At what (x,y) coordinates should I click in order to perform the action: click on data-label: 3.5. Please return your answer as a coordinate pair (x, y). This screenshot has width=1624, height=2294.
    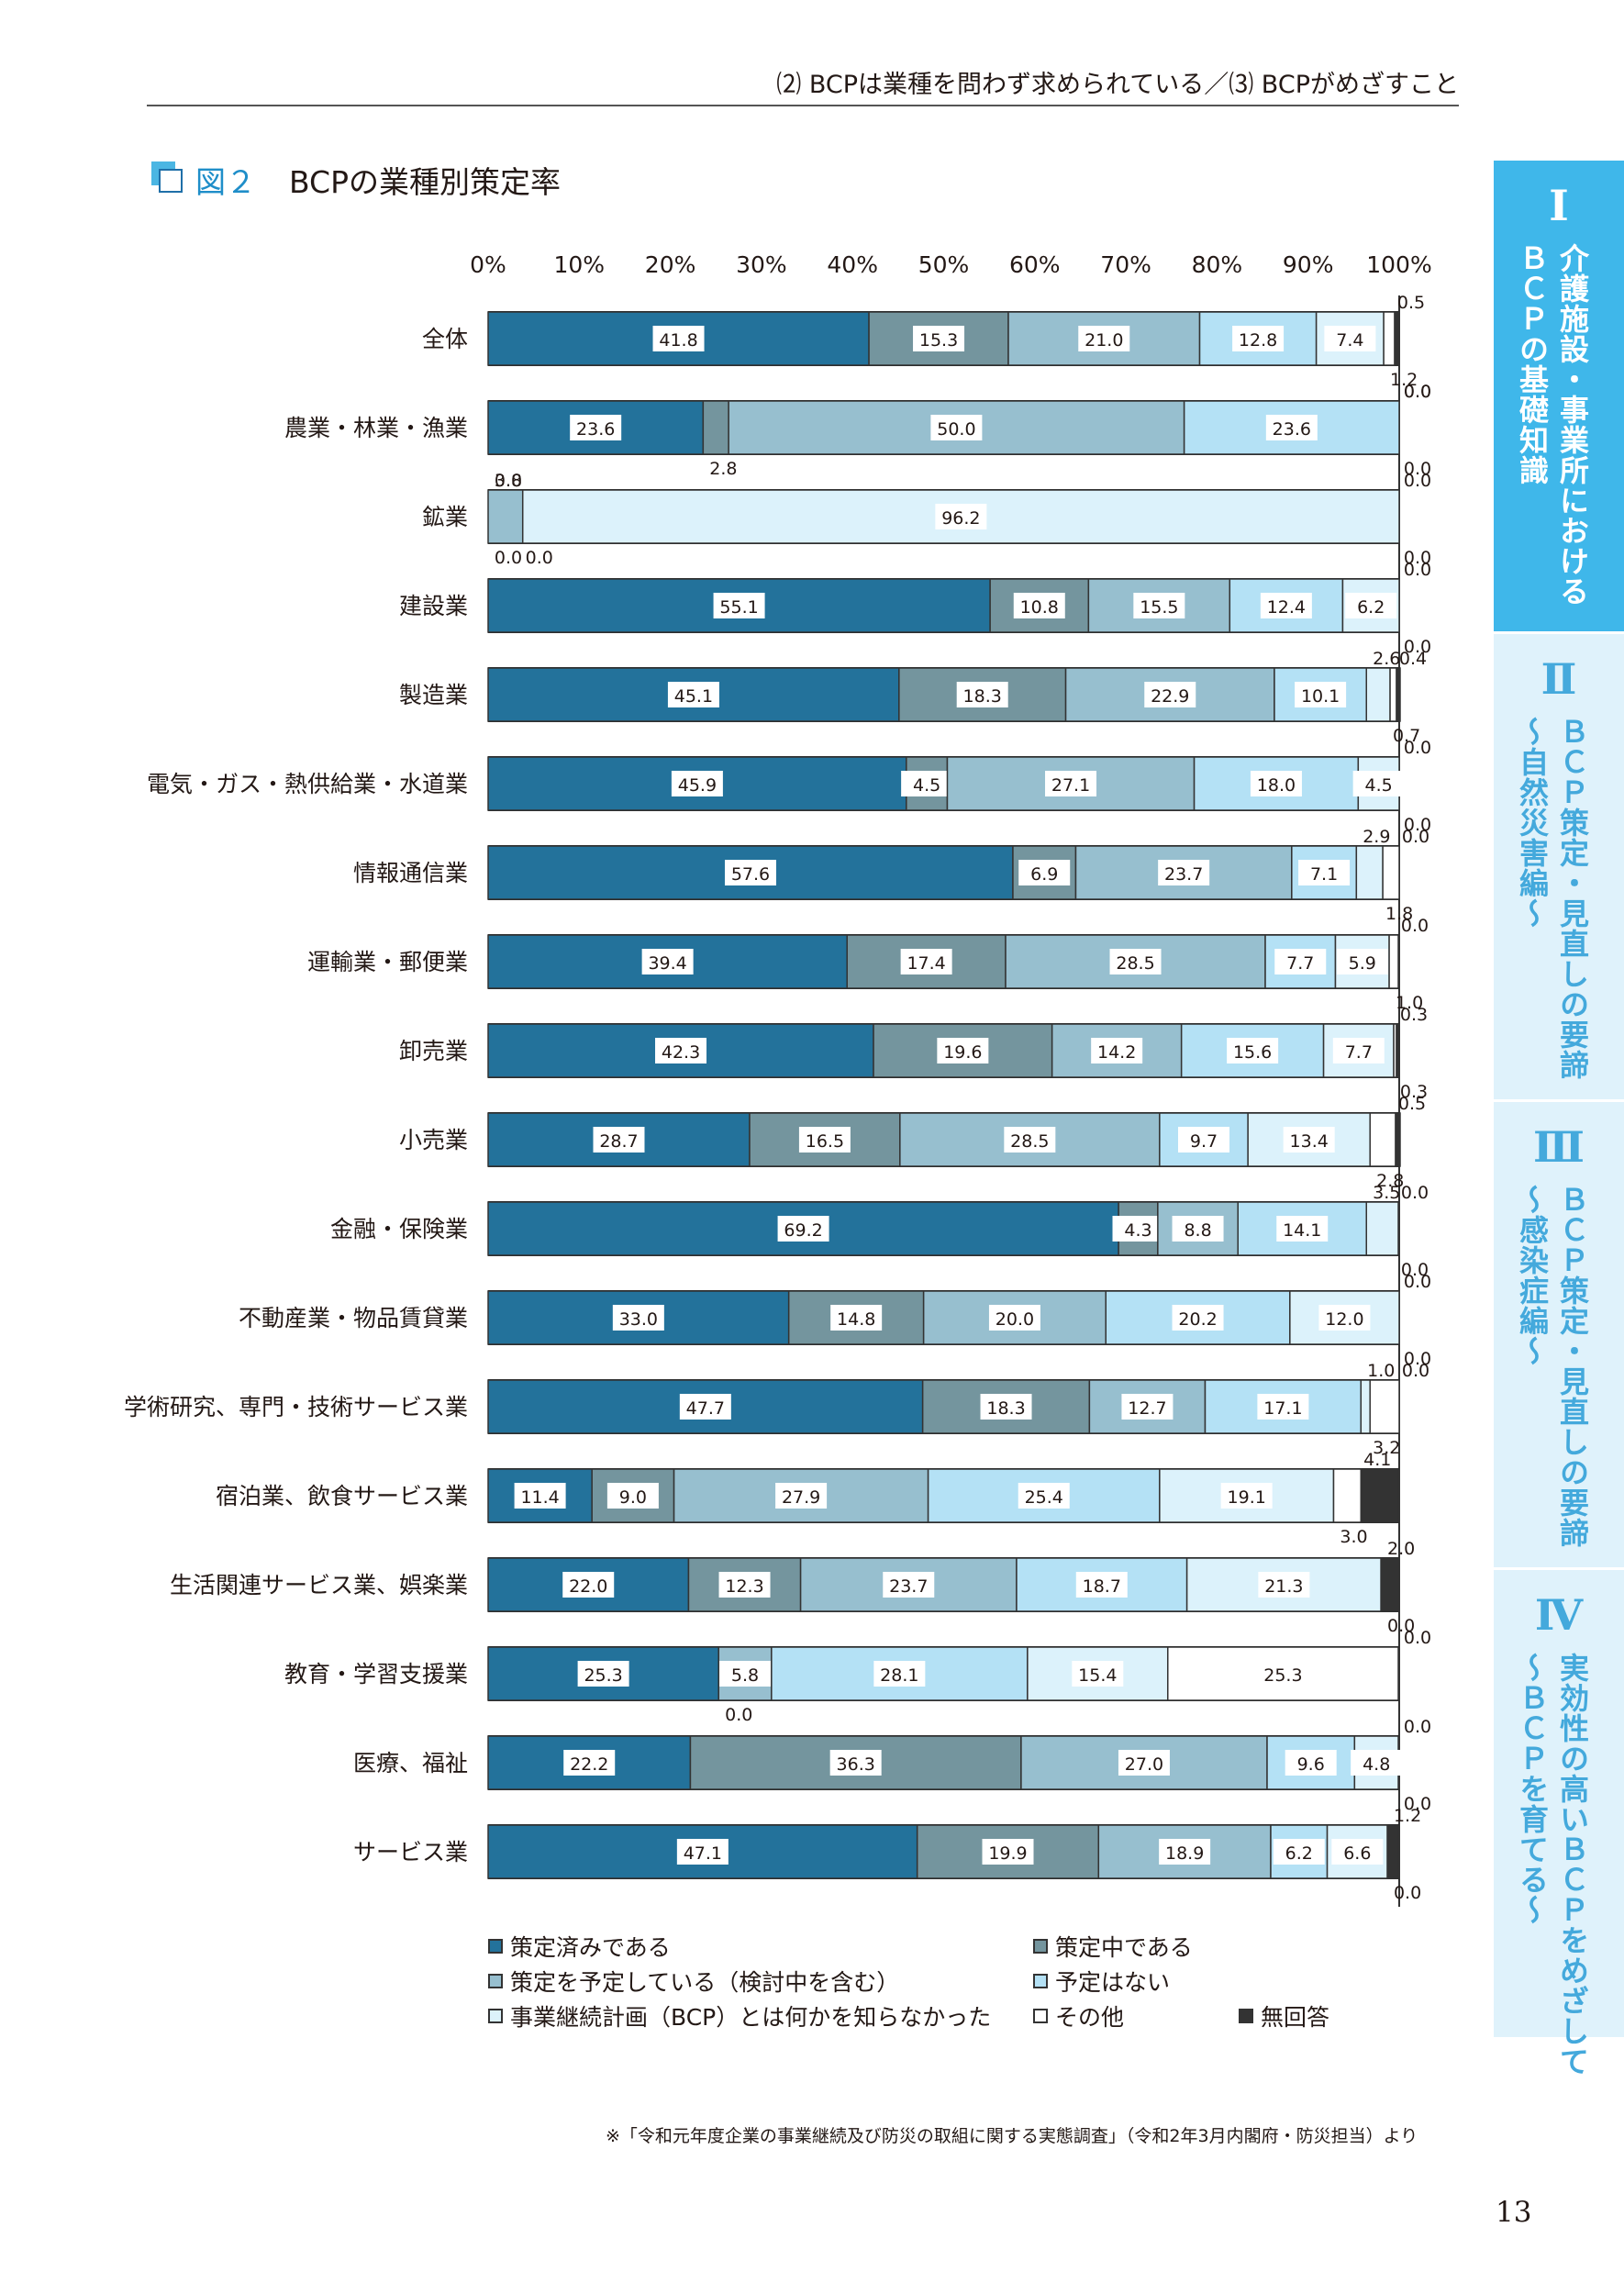
    Looking at the image, I should click on (1386, 1193).